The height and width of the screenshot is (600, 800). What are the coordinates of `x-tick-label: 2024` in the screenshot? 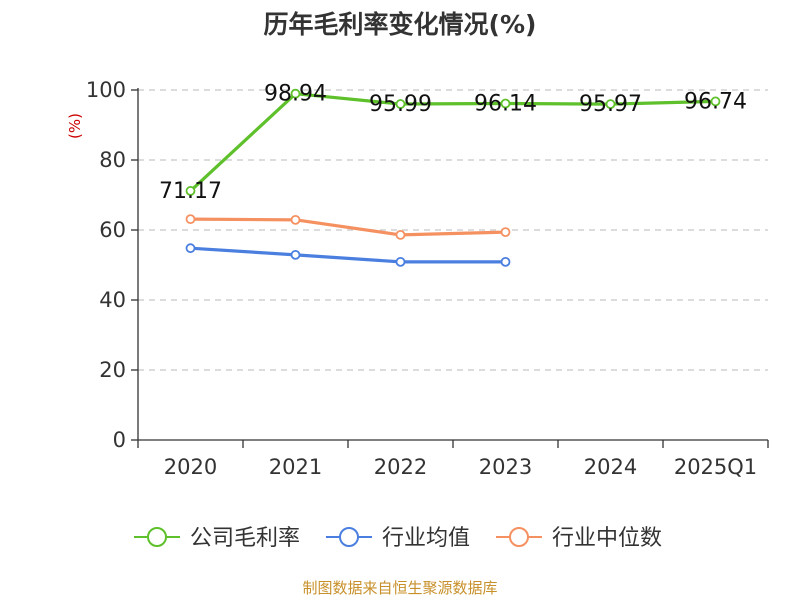 It's located at (610, 467).